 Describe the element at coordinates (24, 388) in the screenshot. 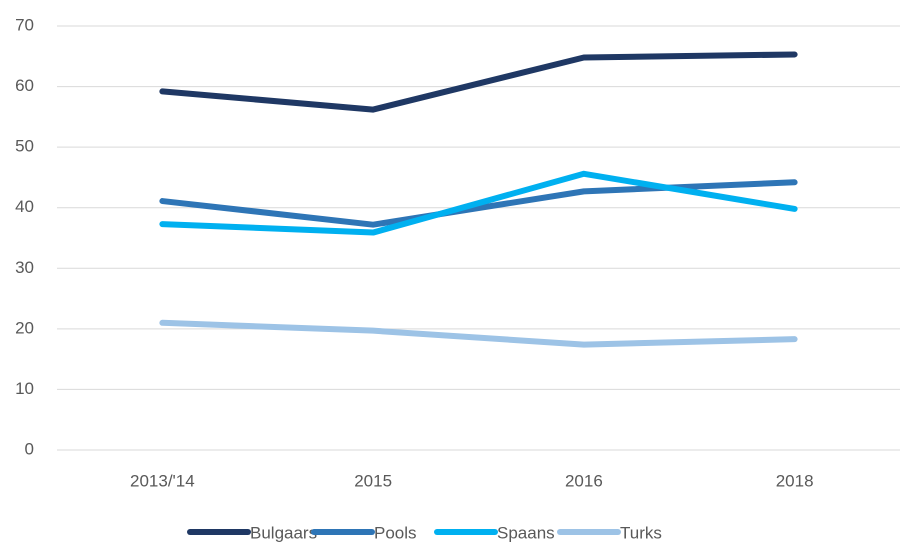

I see `y-tick-label: 10` at that location.